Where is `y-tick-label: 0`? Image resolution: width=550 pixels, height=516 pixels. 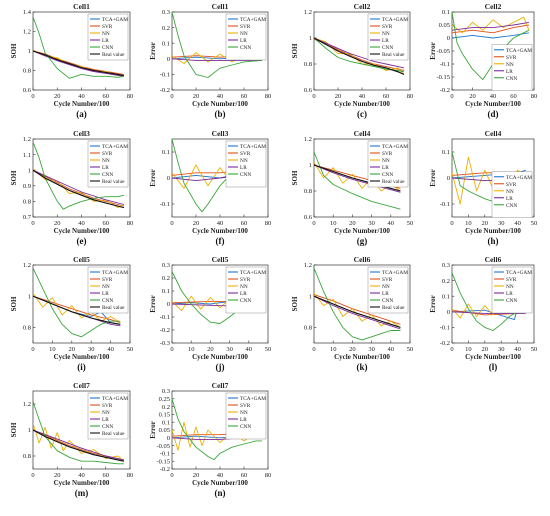 y-tick-label: 0 is located at coordinates (448, 178).